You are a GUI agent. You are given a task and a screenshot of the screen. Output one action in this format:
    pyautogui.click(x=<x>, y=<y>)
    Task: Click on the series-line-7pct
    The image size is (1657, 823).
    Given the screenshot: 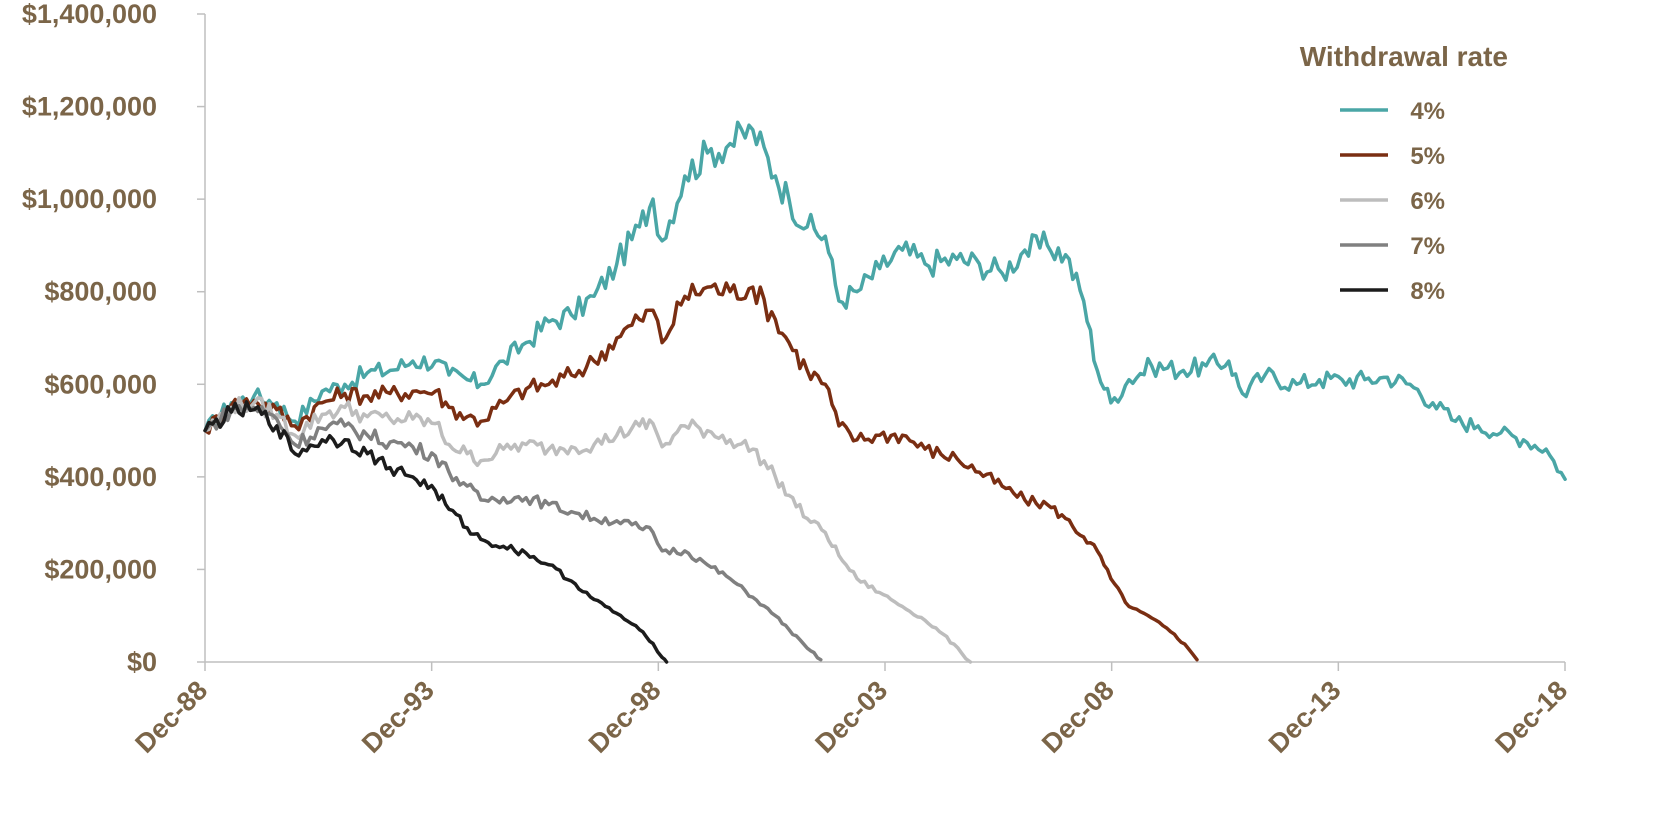 What is the action you would take?
    pyautogui.click(x=513, y=533)
    